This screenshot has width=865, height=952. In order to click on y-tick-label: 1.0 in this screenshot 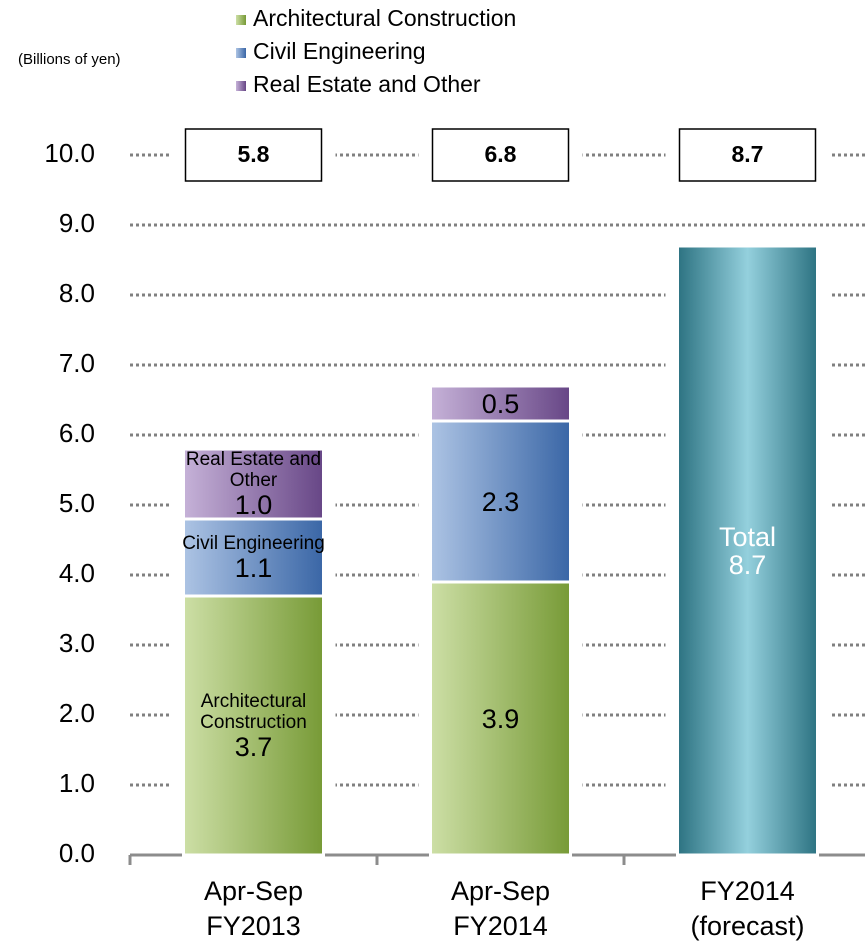, I will do `click(77, 783)`.